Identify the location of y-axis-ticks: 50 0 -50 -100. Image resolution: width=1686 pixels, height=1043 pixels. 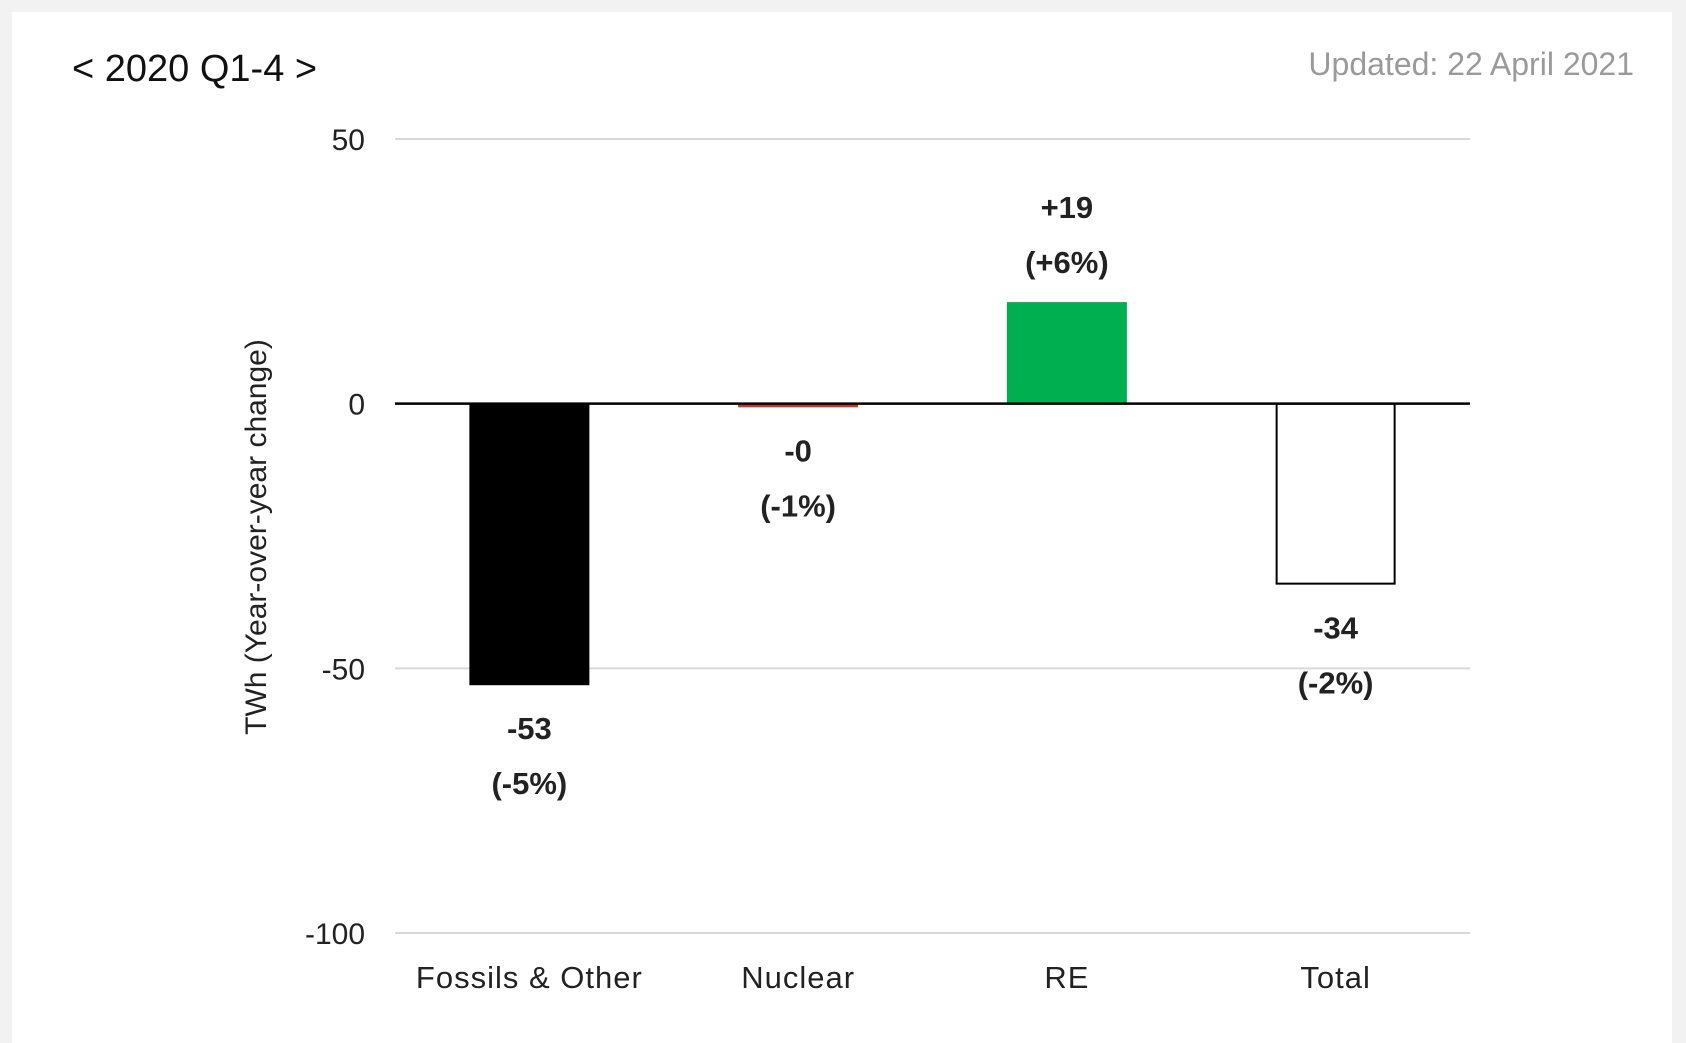
(335, 537).